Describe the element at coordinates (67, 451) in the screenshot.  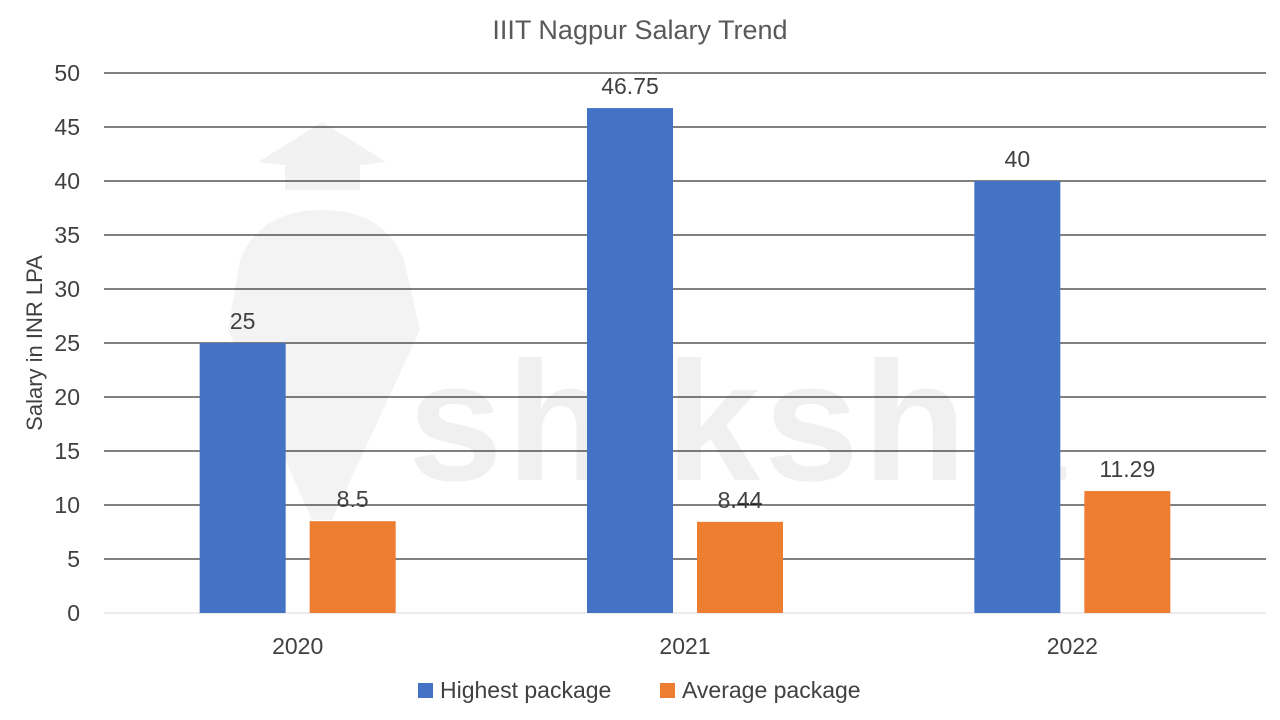
I see `y-tick-label: 15` at that location.